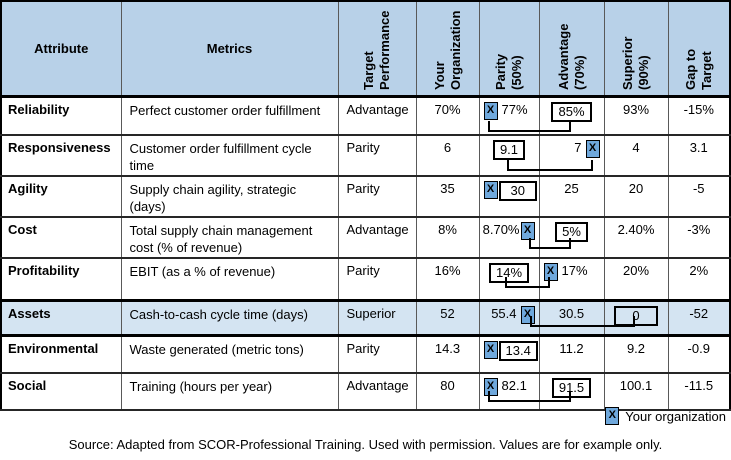 This screenshot has width=731, height=460. What do you see at coordinates (574, 270) in the screenshot?
I see `advantage-value: 17%` at bounding box center [574, 270].